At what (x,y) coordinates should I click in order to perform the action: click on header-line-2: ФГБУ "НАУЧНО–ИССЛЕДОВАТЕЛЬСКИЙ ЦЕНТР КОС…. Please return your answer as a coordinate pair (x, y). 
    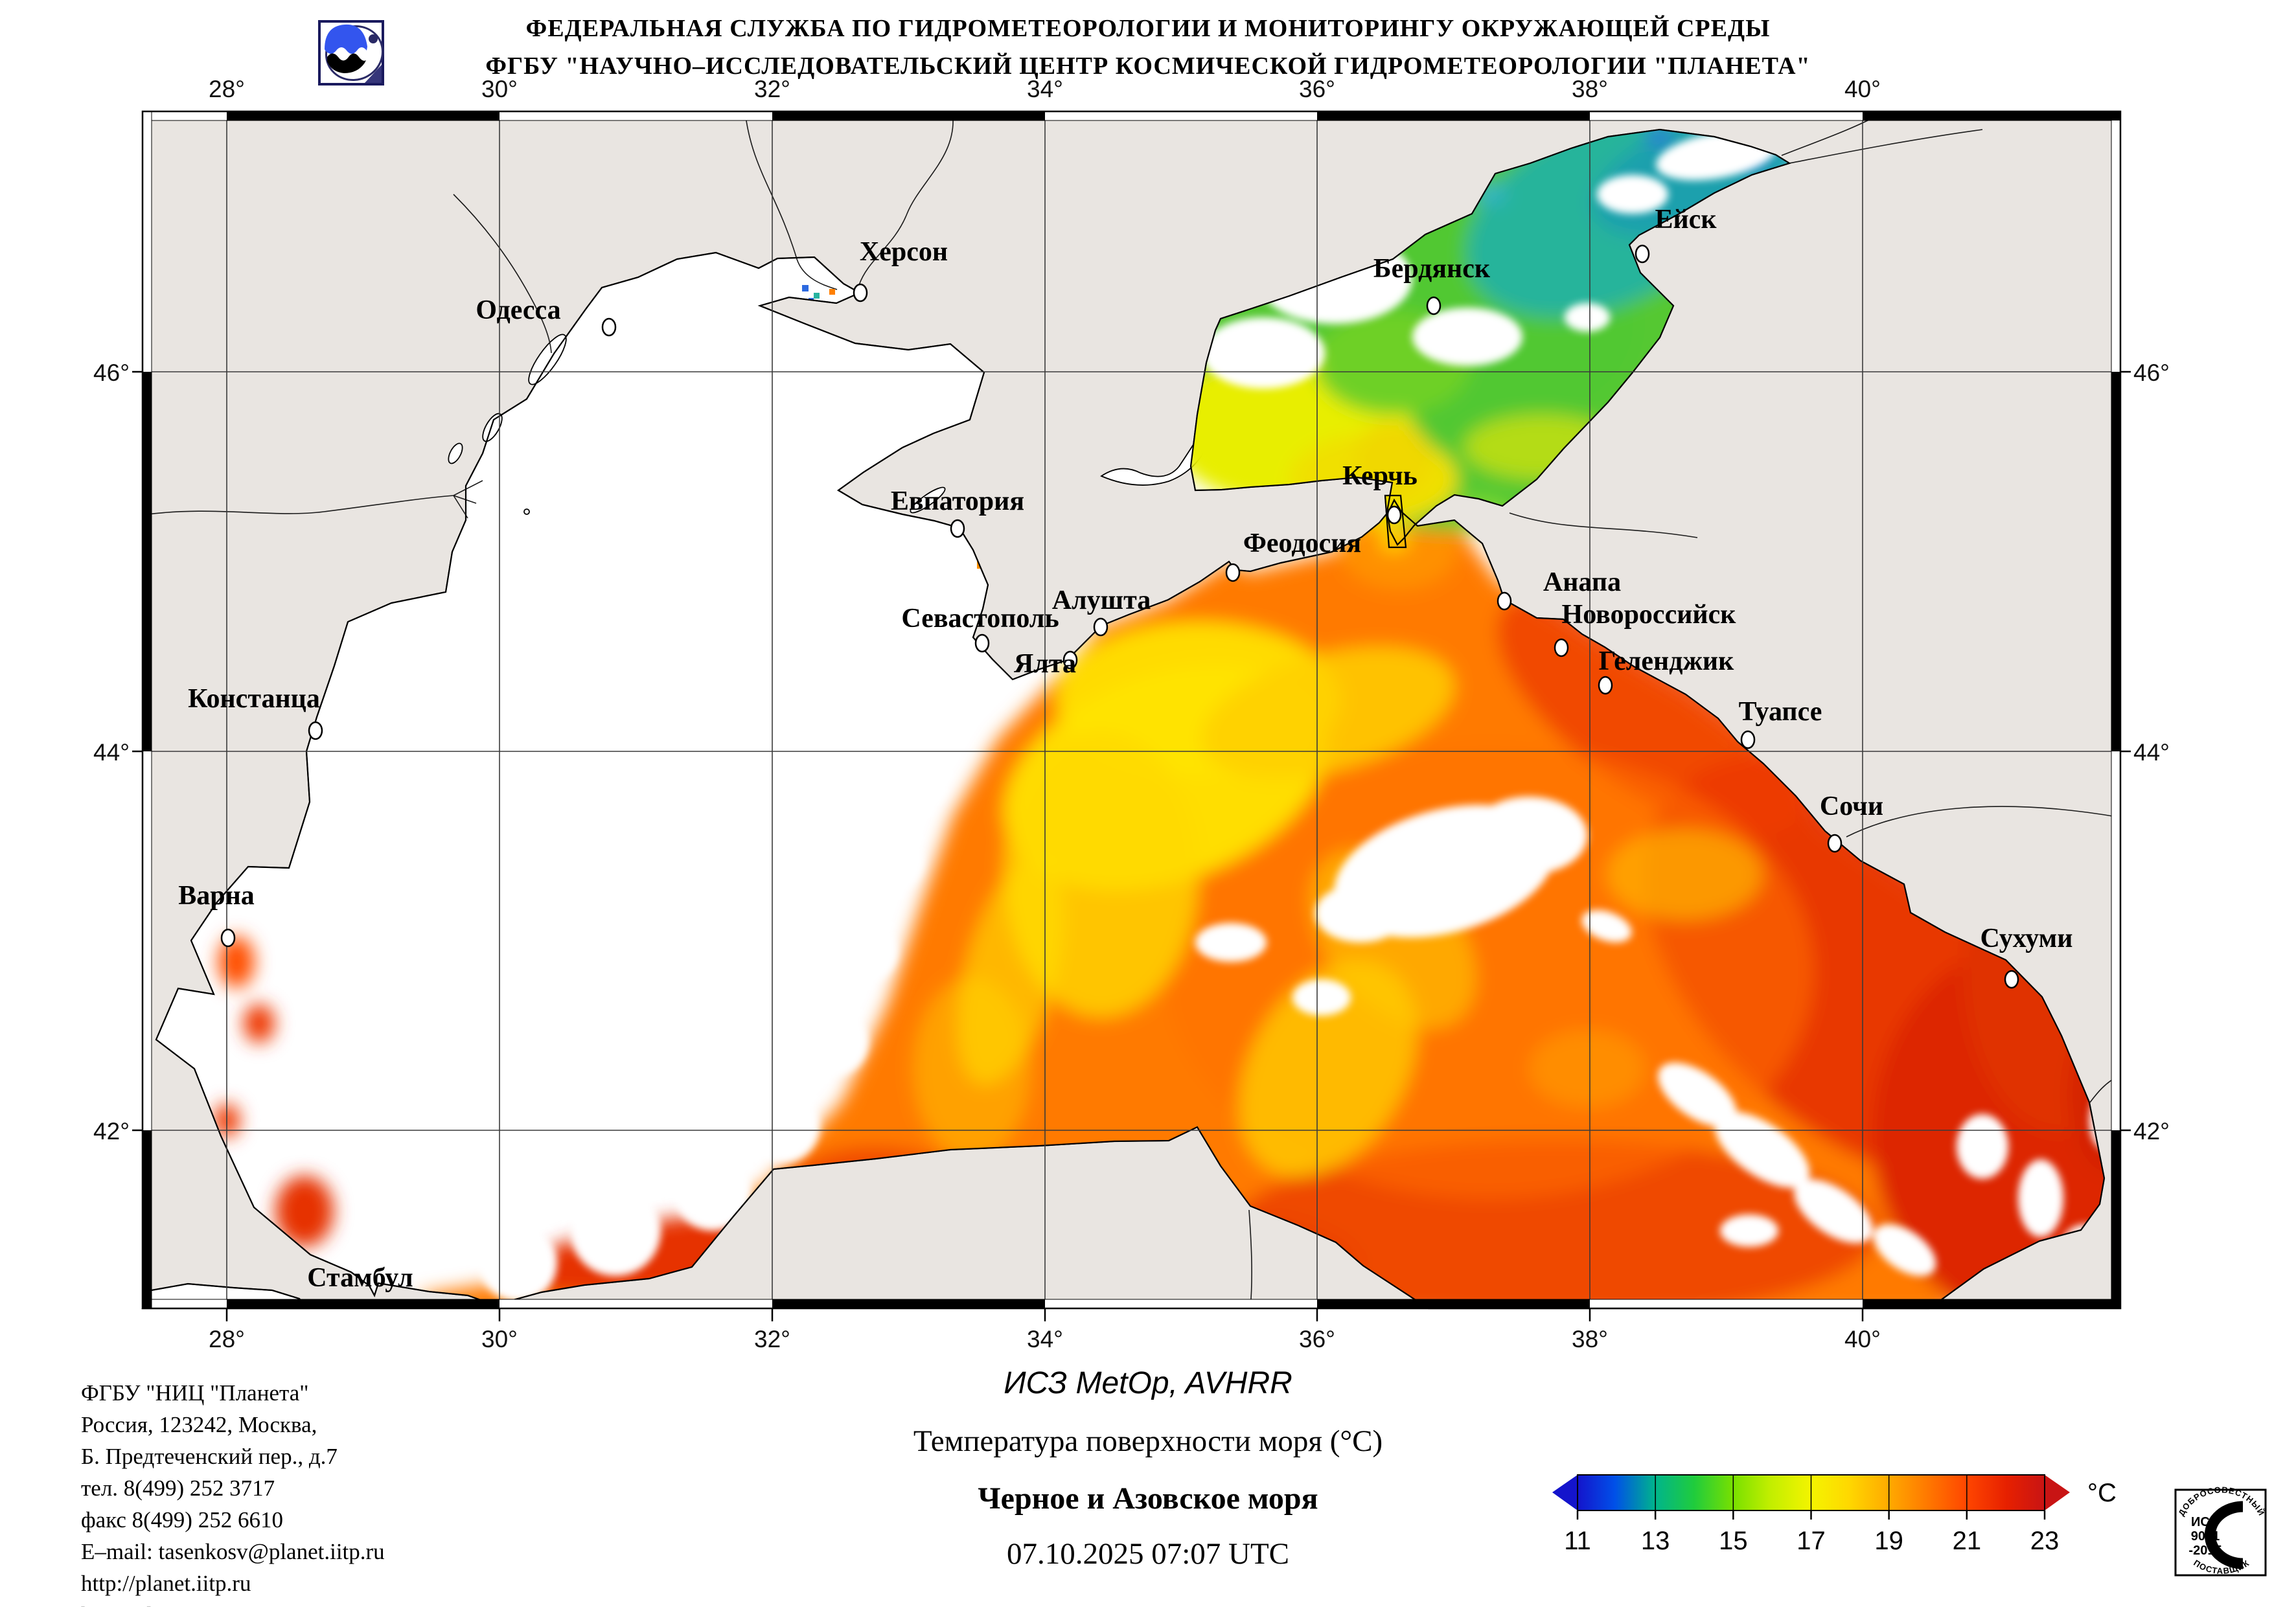
    Looking at the image, I should click on (1148, 66).